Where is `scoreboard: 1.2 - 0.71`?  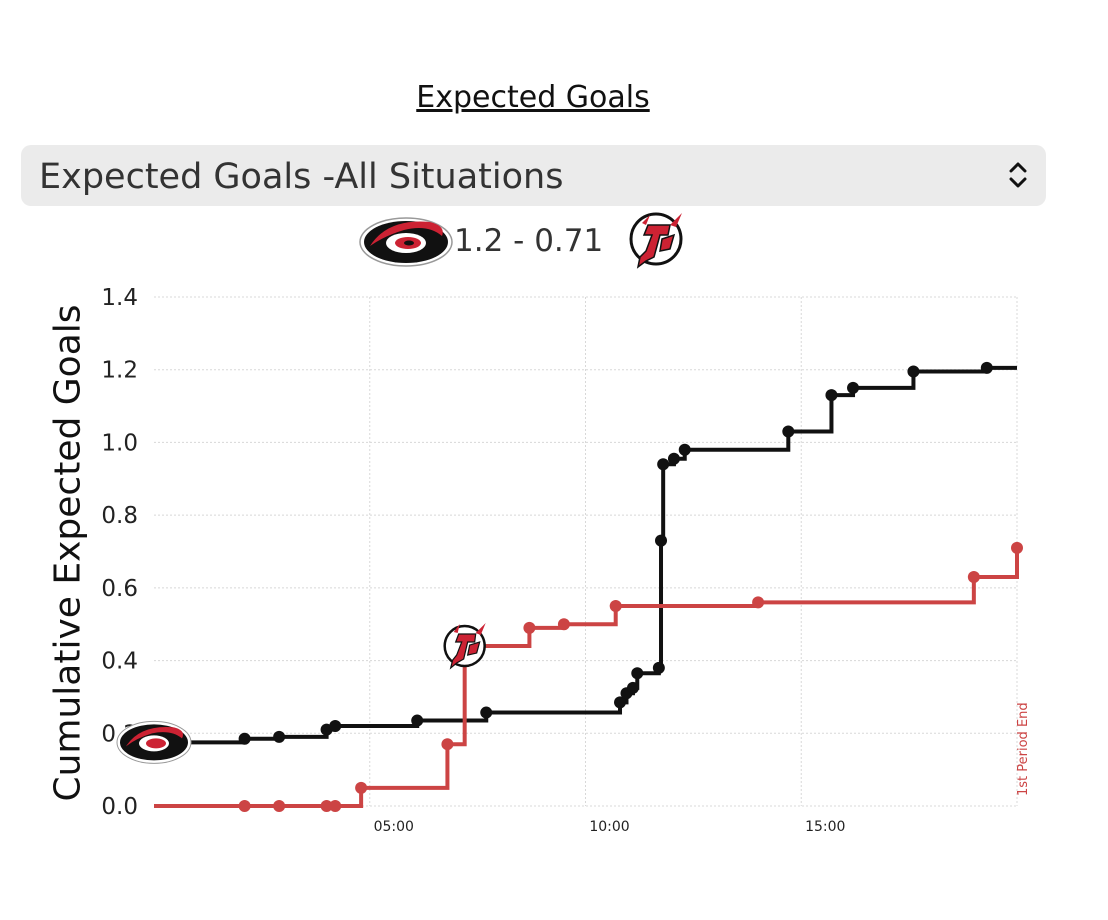
scoreboard: 1.2 - 0.71 is located at coordinates (528, 238).